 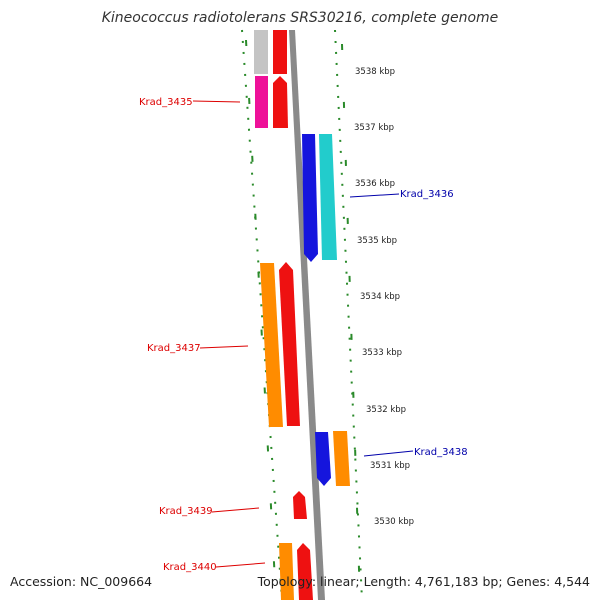 I want to click on backbone-line, so click(x=307, y=315).